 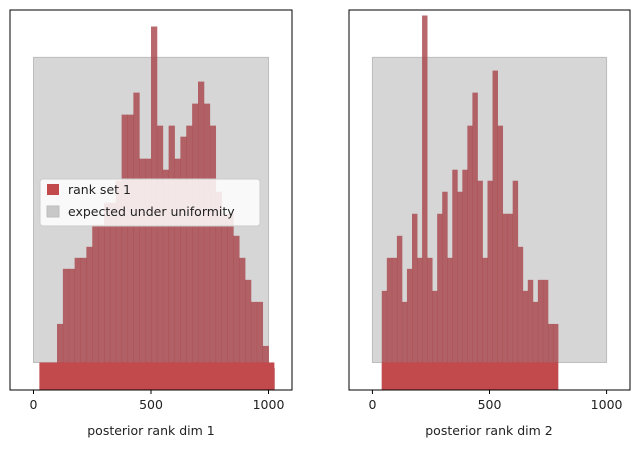 I want to click on x-axis-label-dim-1: posterior rank dim 1, so click(x=151, y=430).